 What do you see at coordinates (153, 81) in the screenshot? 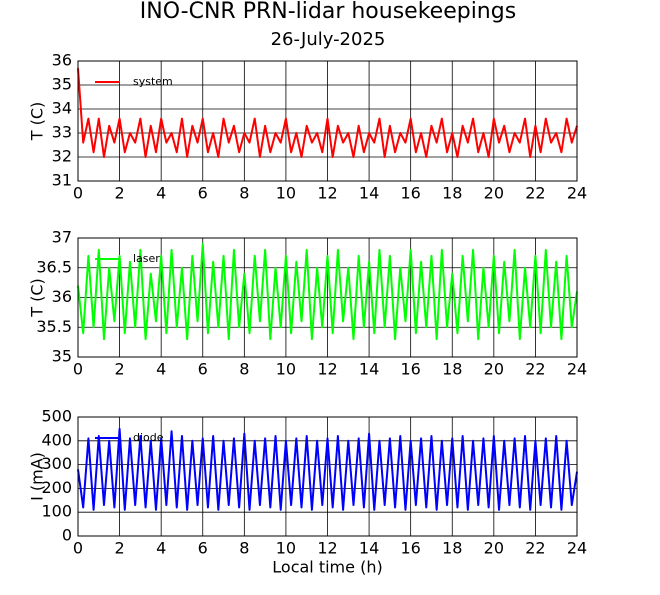
I see `legend-label: system` at bounding box center [153, 81].